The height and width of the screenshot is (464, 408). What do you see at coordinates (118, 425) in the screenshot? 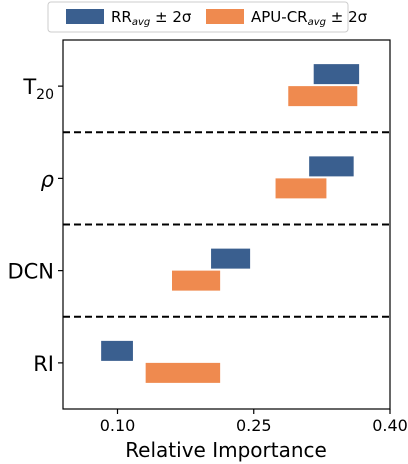
I see `x-tick-label-0.10: 0.10` at bounding box center [118, 425].